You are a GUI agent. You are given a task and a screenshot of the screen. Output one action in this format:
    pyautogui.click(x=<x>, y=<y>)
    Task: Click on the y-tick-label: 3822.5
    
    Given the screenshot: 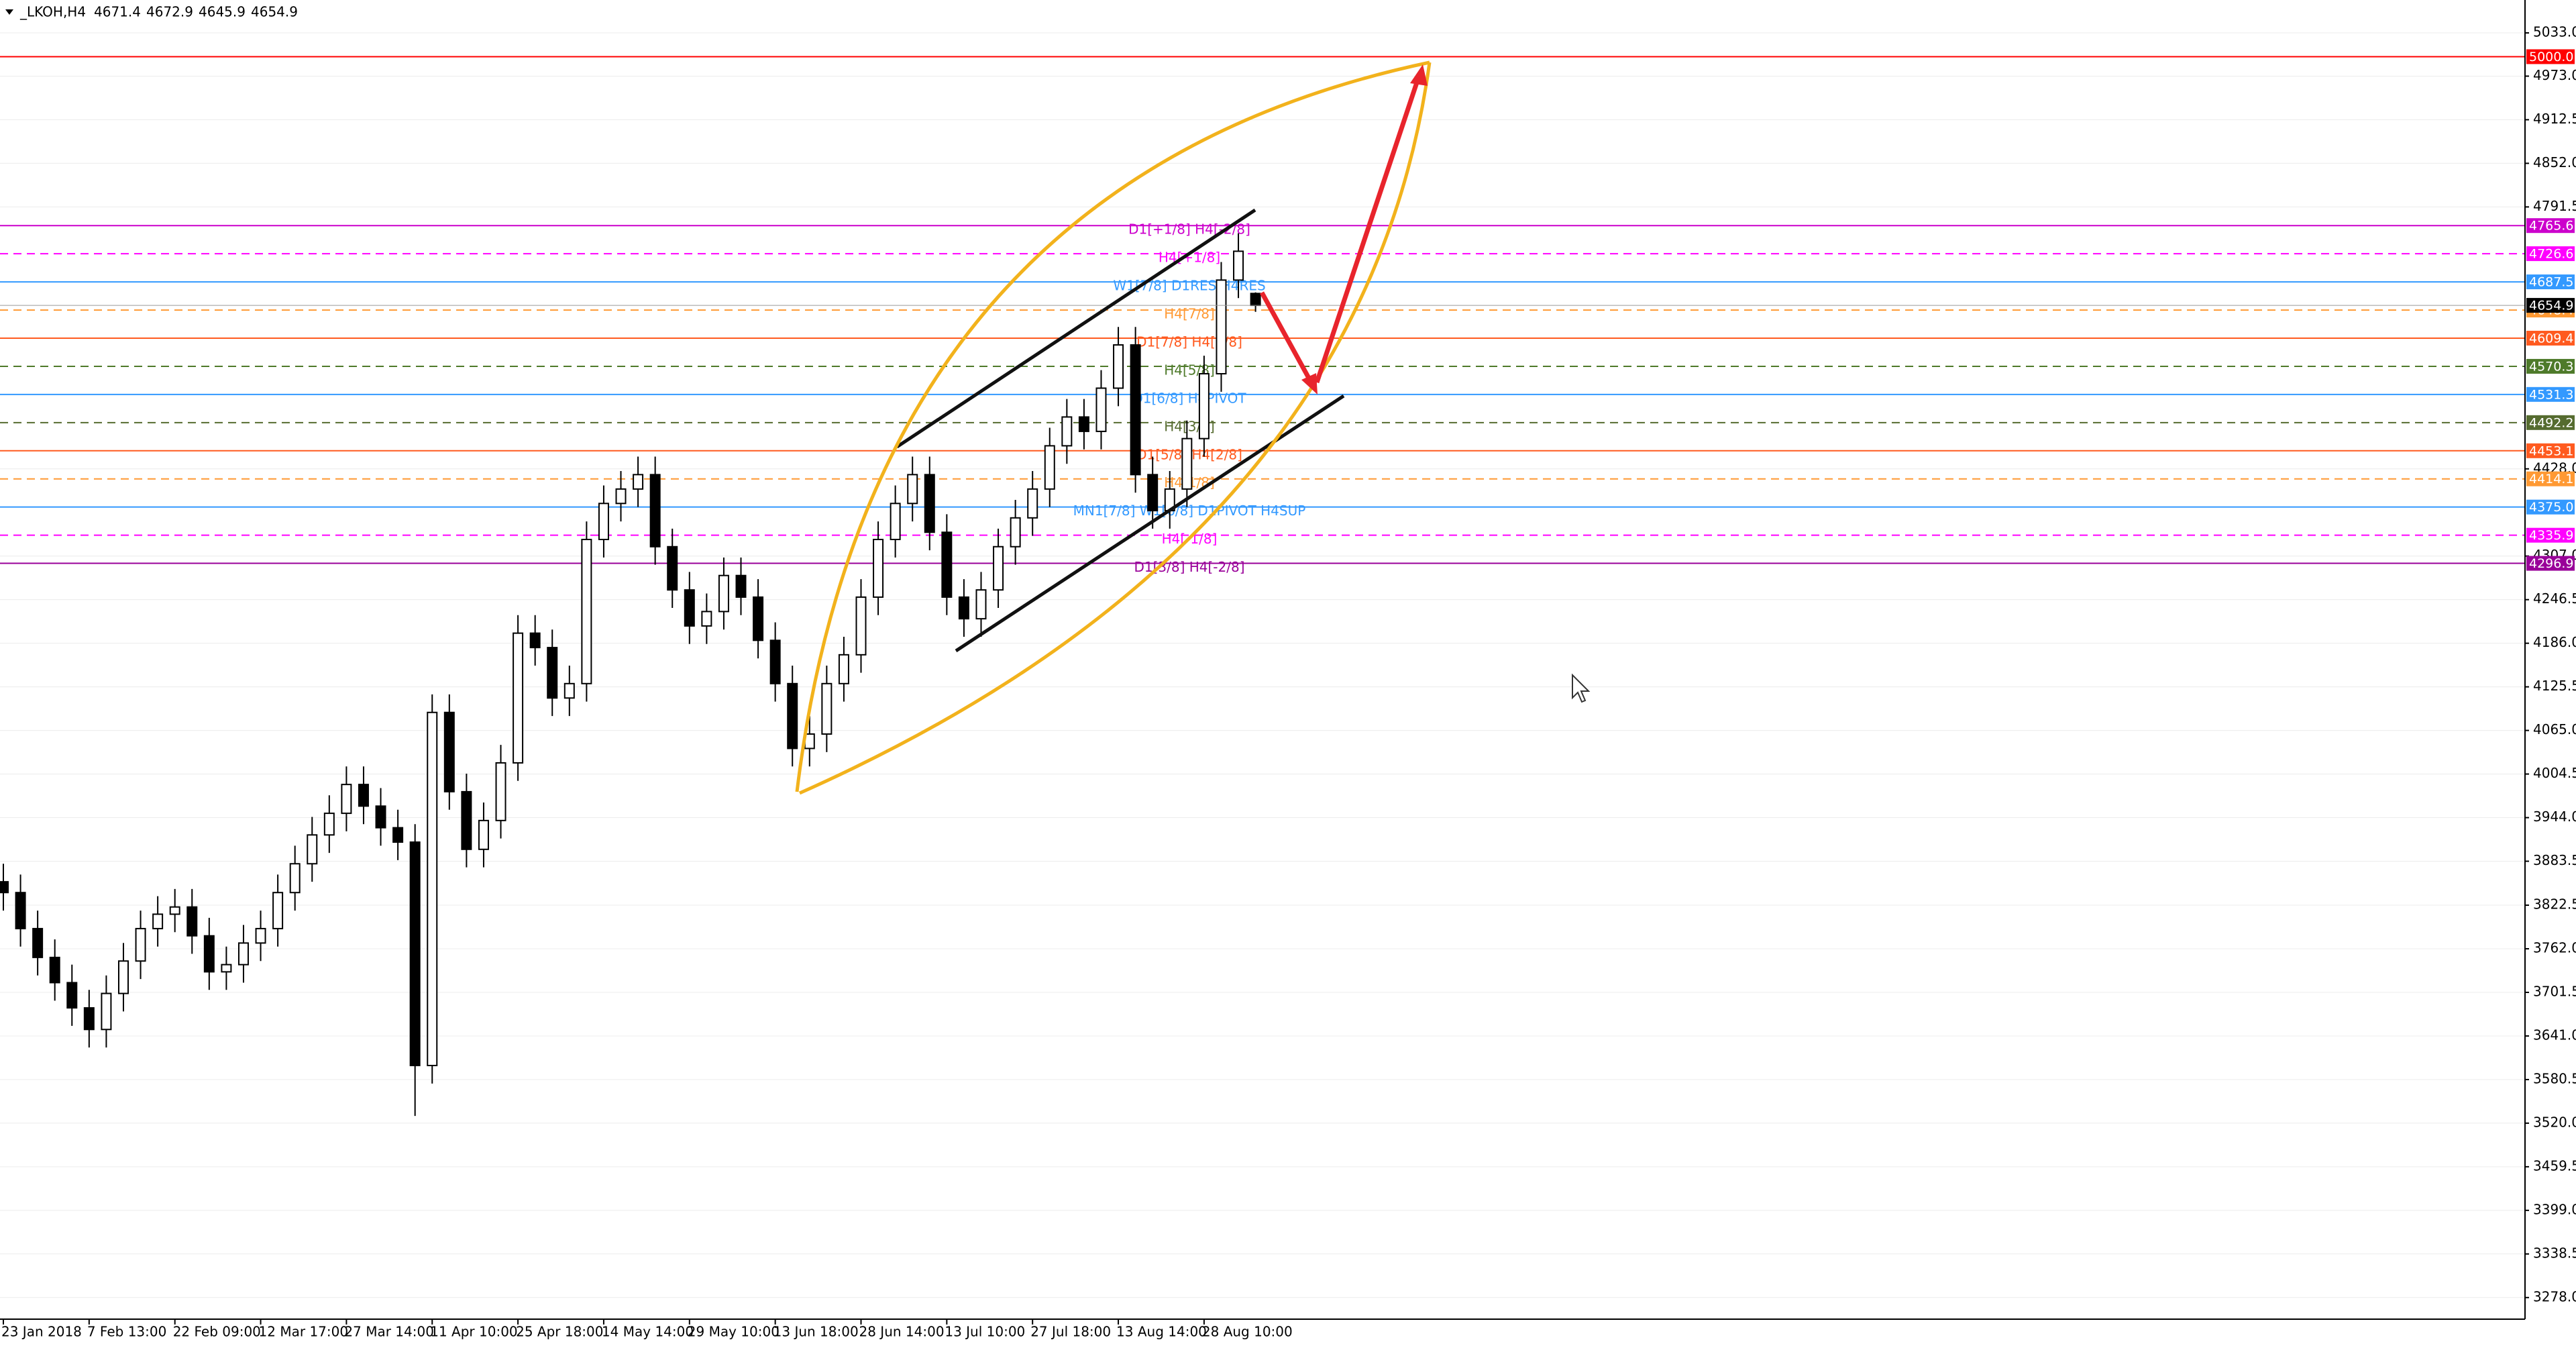 What is the action you would take?
    pyautogui.click(x=2554, y=905)
    